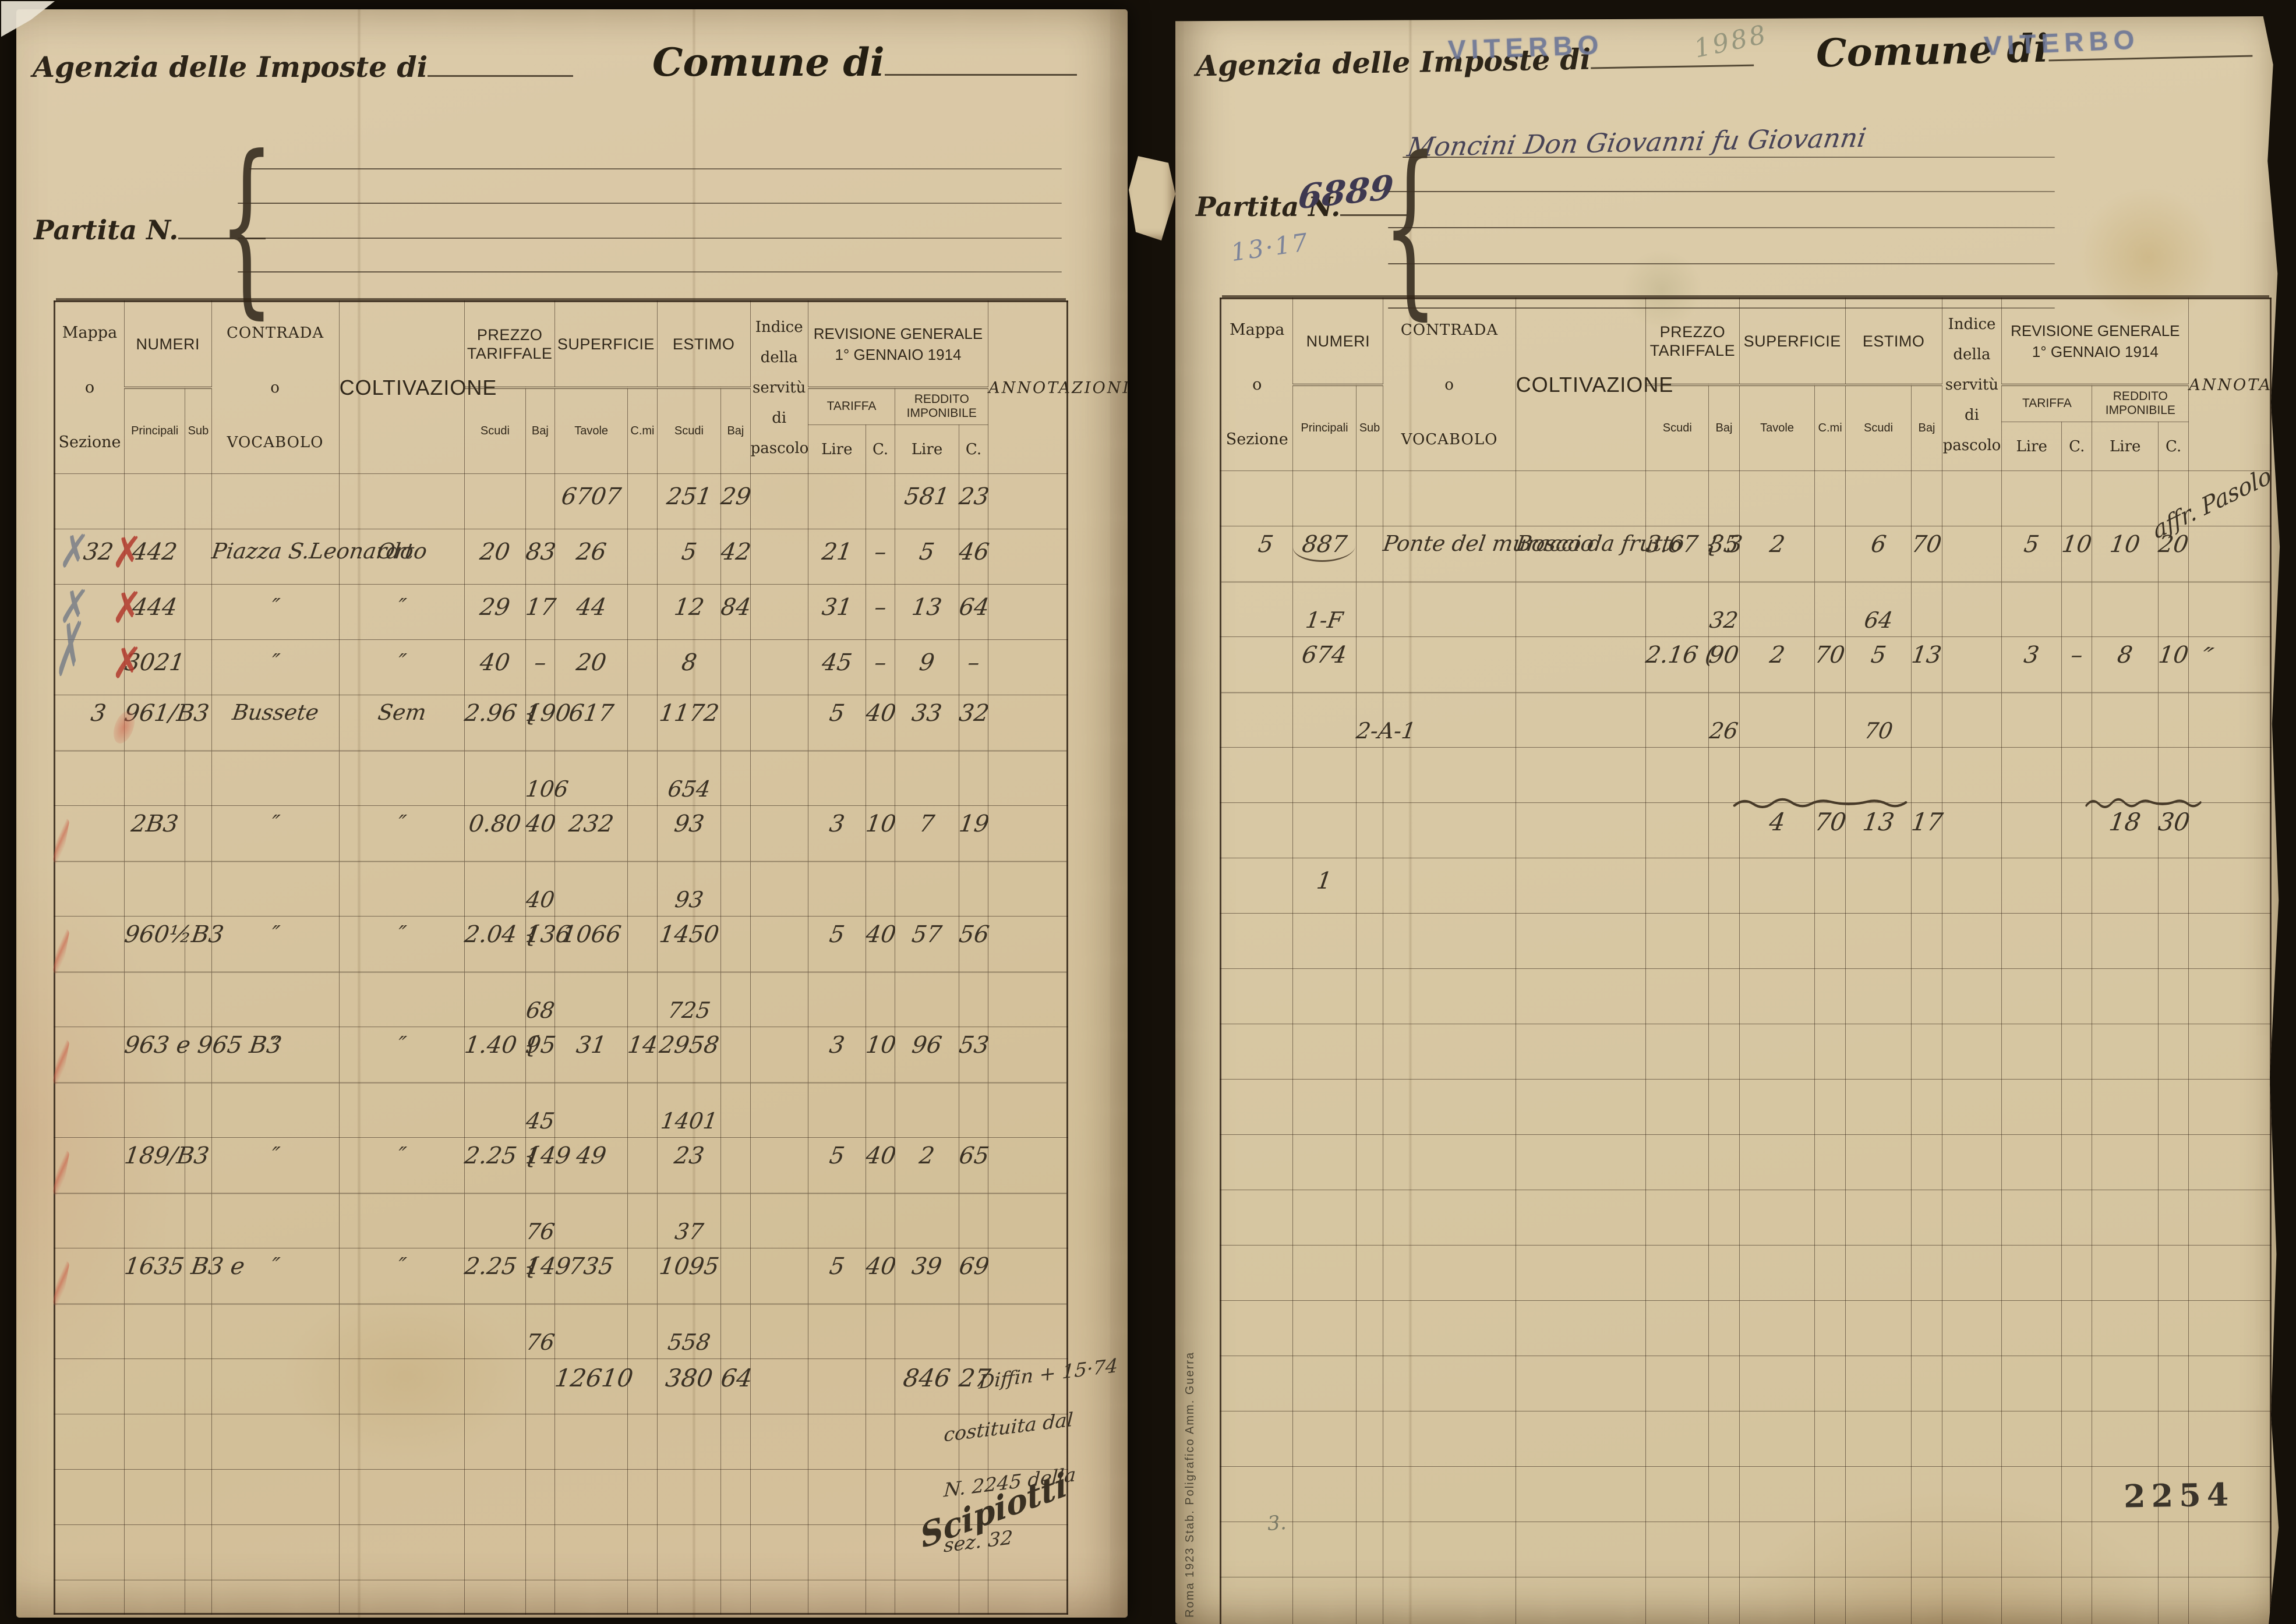 The image size is (2296, 1624). Describe the element at coordinates (736, 497) in the screenshot. I see `entry-value: 29` at that location.